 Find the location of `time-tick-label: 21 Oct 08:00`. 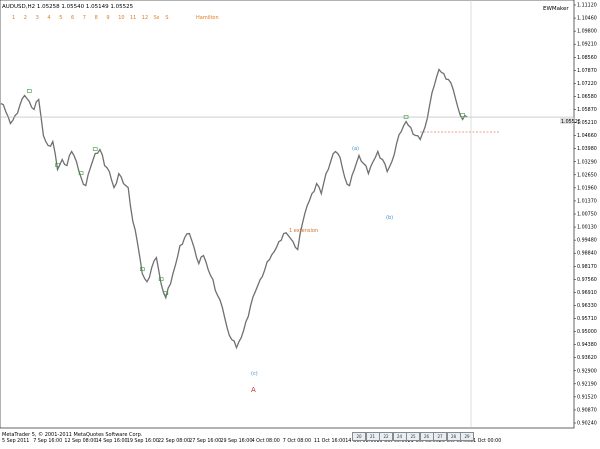

time-tick-label: 21 Oct 08:00 is located at coordinates (423, 441).